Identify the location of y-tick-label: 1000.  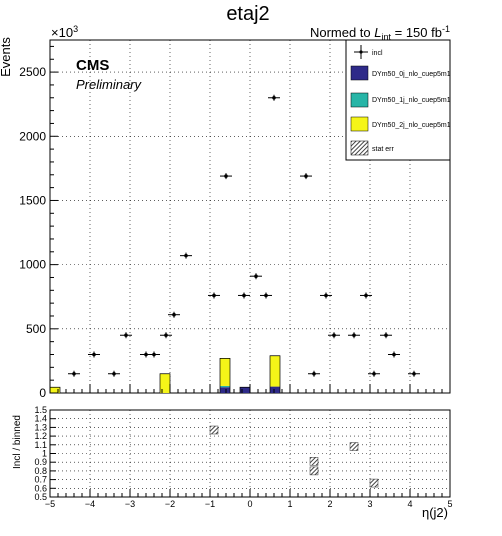
(32, 265).